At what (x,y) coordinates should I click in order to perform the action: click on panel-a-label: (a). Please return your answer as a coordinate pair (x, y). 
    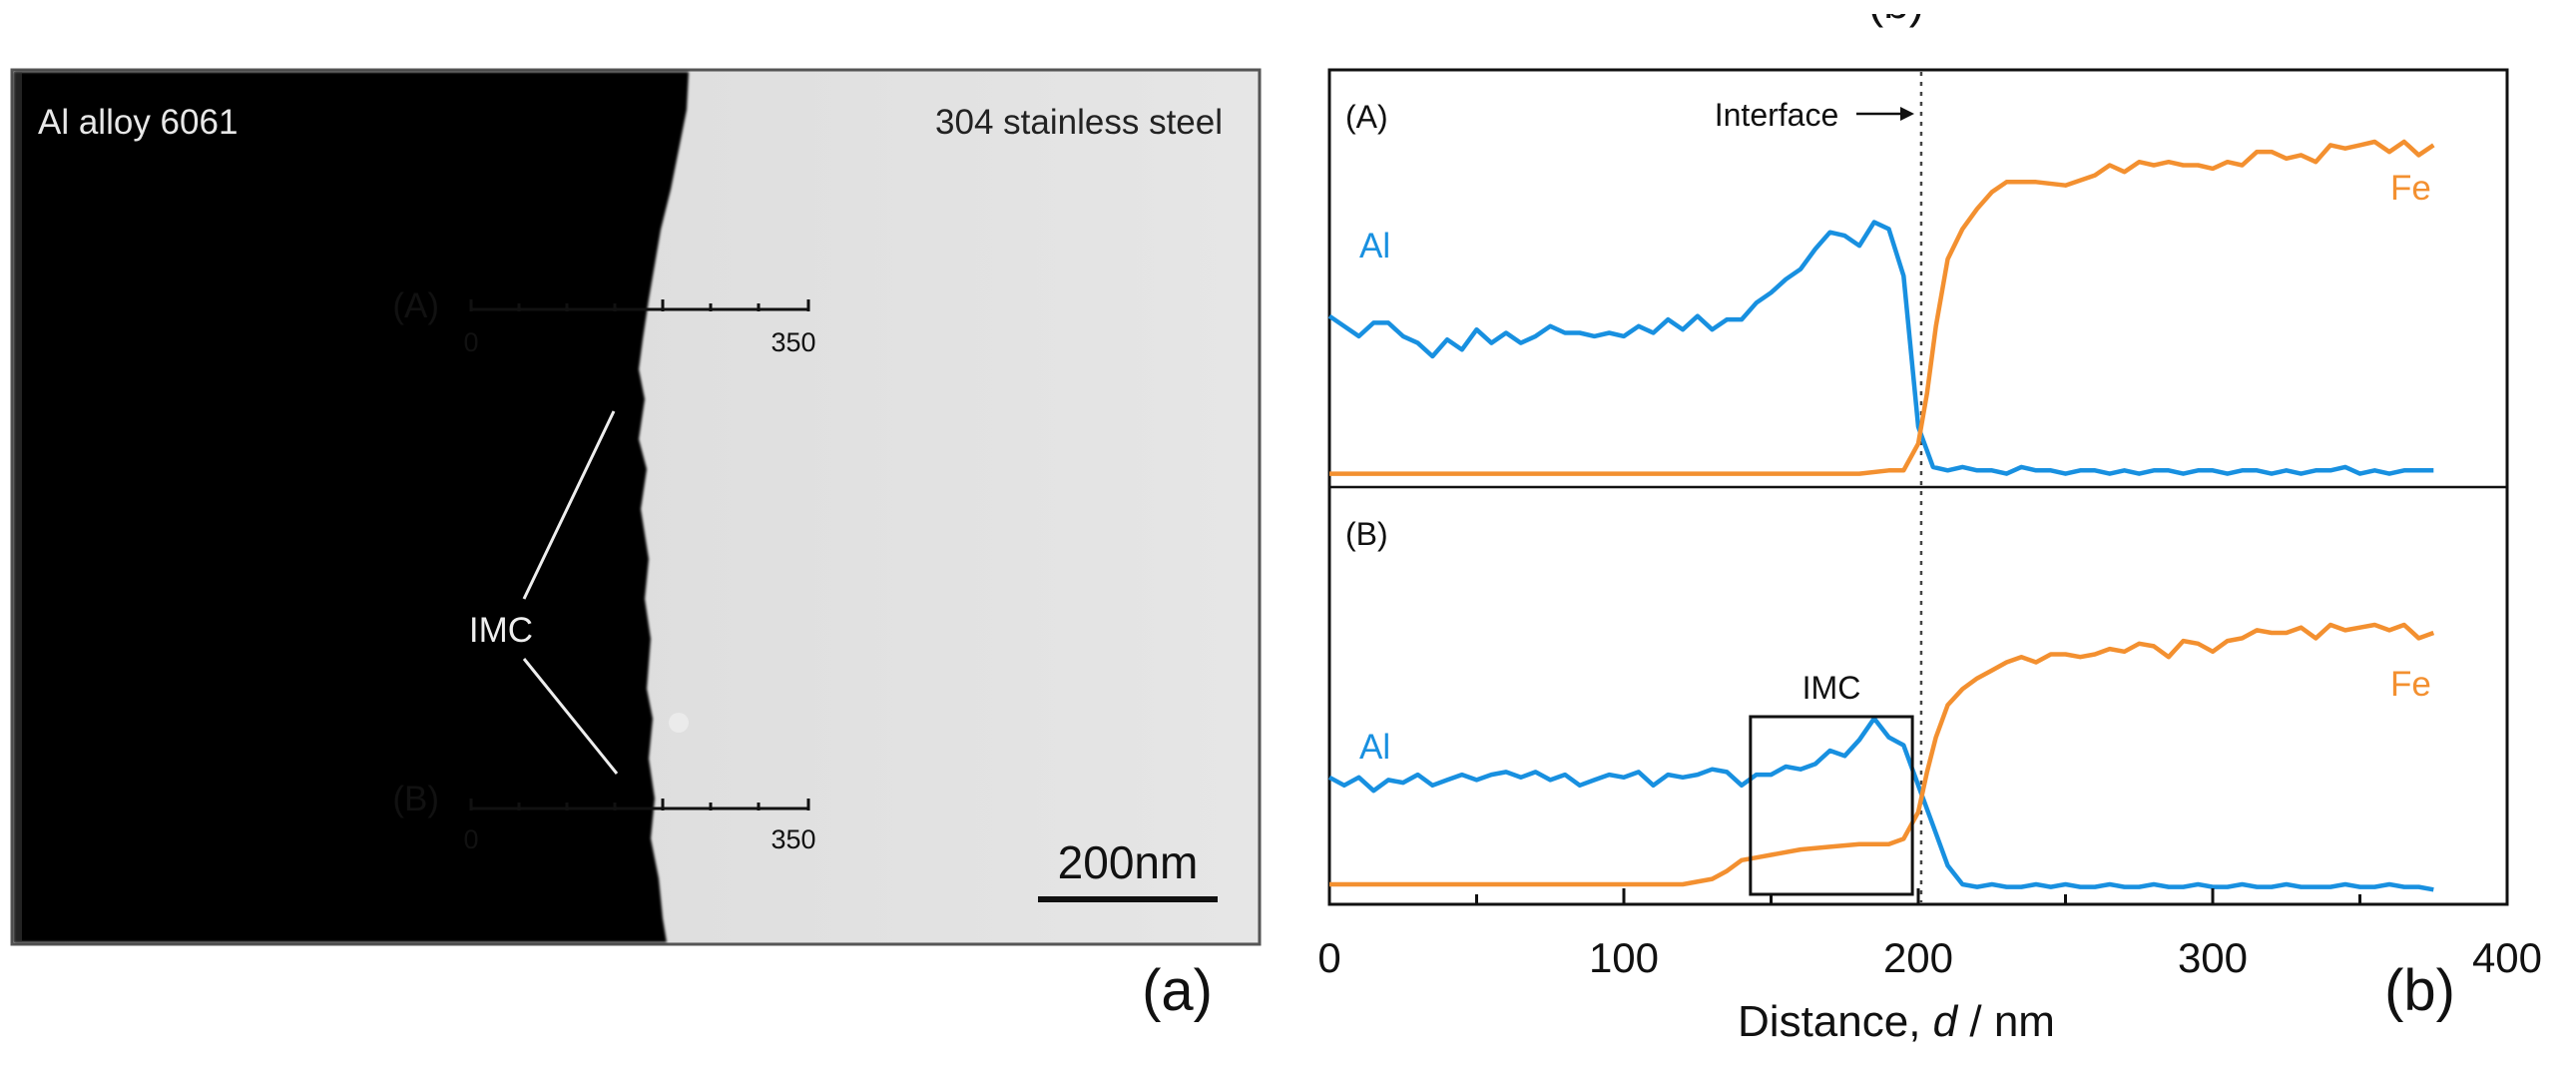
    Looking at the image, I should click on (1178, 990).